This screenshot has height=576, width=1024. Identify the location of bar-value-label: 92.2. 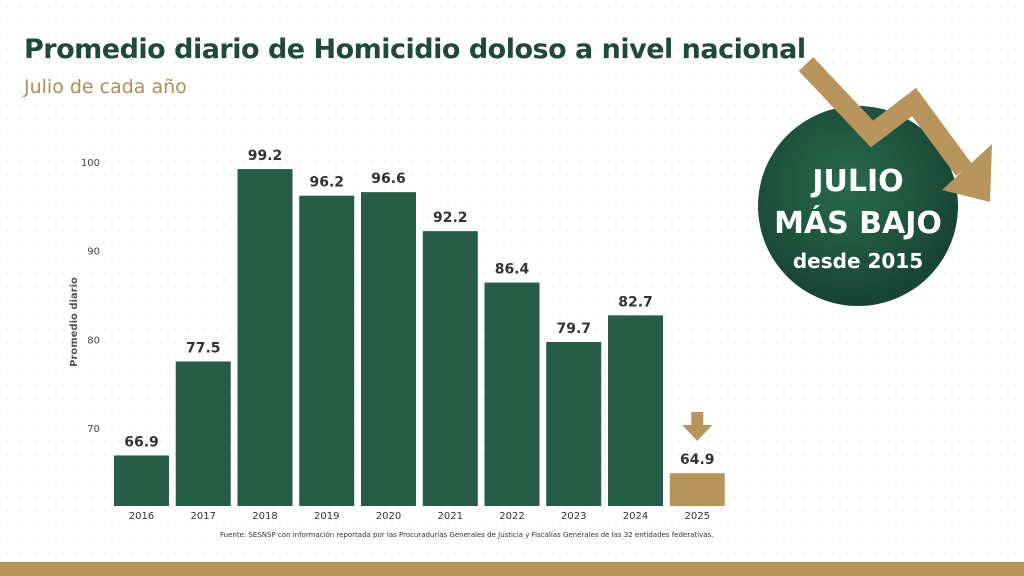
(450, 218).